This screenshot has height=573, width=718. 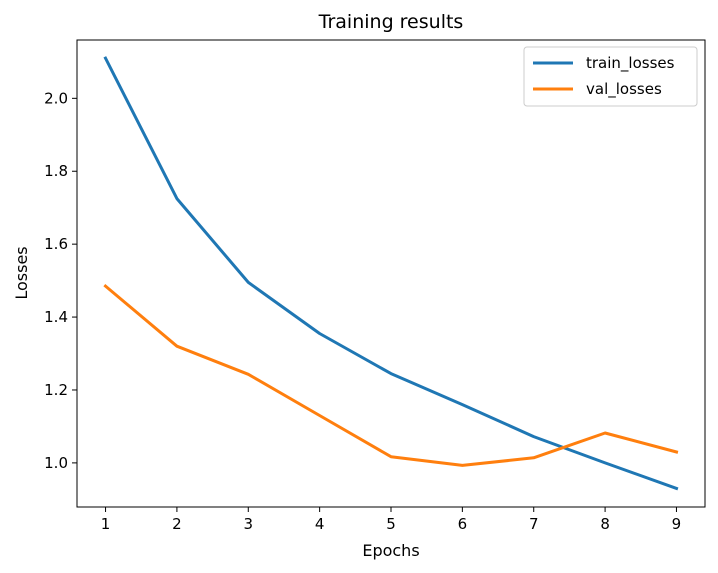 What do you see at coordinates (320, 524) in the screenshot?
I see `x-tick-label: 4` at bounding box center [320, 524].